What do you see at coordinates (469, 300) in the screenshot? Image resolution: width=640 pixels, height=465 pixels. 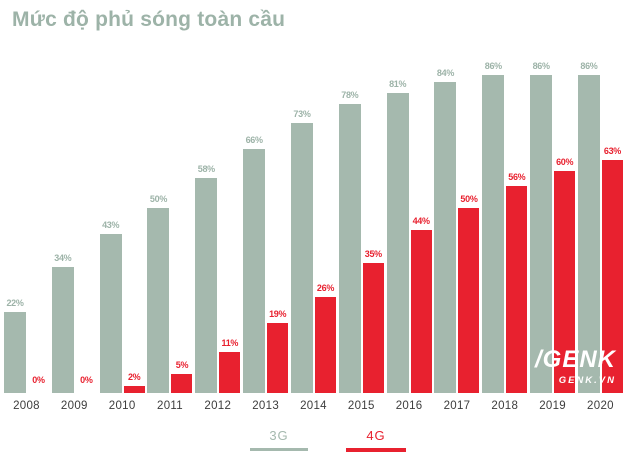 I see `4g-bar-2017` at bounding box center [469, 300].